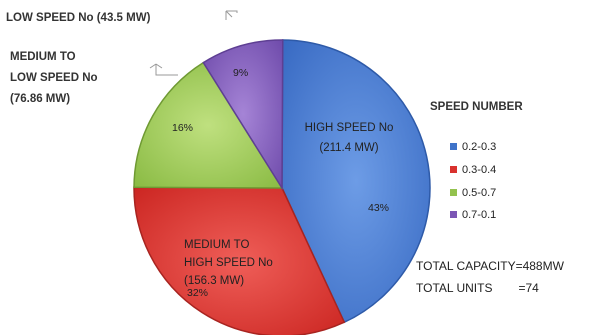 Image resolution: width=603 pixels, height=335 pixels. I want to click on slice-label-high: HIGH SPEED No (211.4 MW), so click(349, 138).